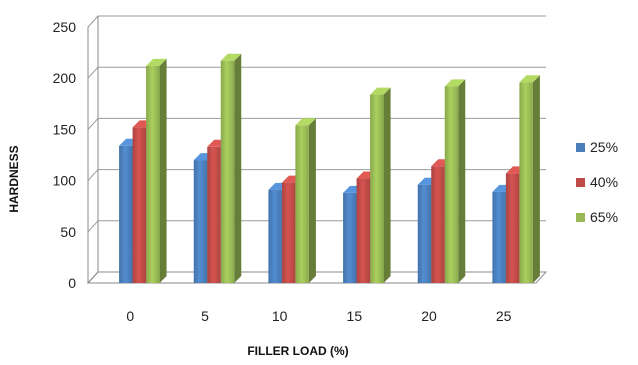 The width and height of the screenshot is (638, 365). Describe the element at coordinates (68, 232) in the screenshot. I see `y-tick-label: 50` at that location.